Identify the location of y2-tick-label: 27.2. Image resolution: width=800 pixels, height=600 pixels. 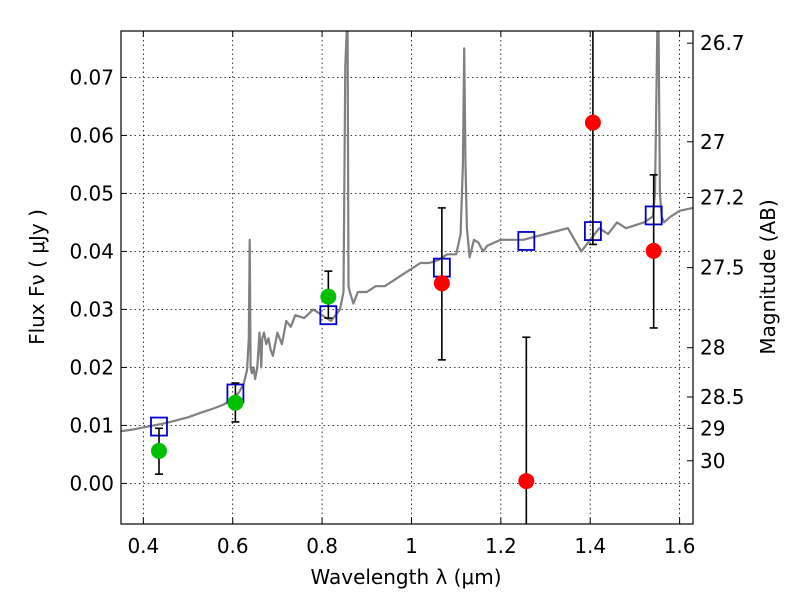
(722, 197).